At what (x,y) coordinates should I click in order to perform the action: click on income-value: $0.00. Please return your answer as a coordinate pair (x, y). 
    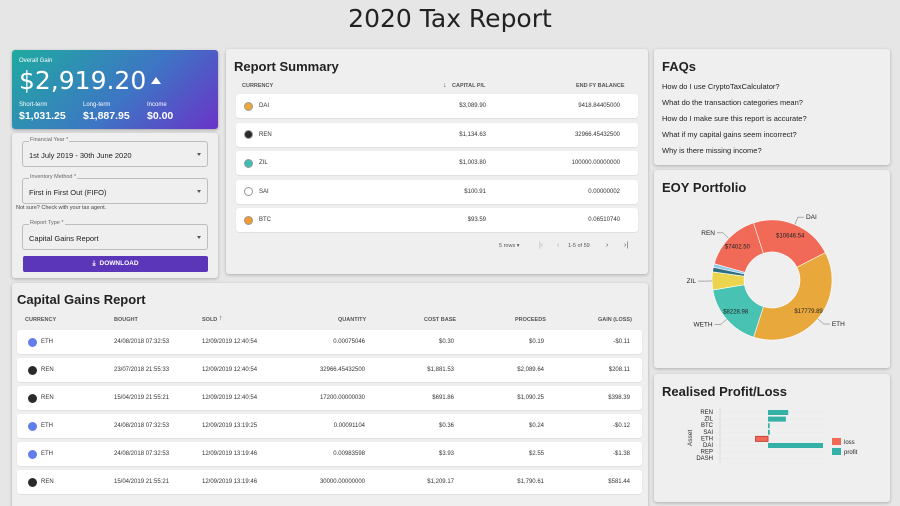
    Looking at the image, I should click on (160, 116).